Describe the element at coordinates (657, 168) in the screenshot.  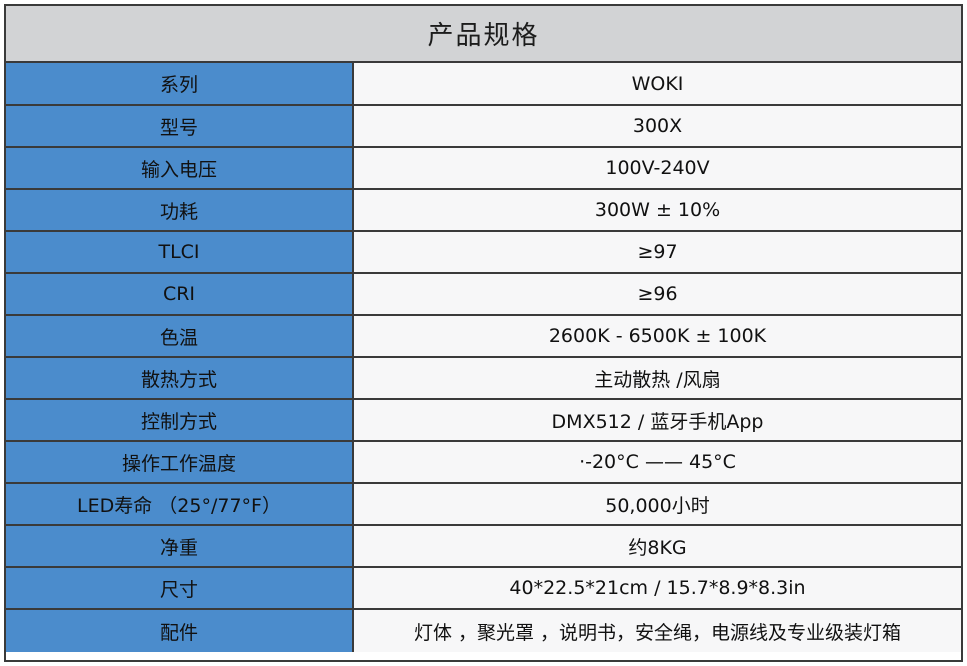
I see `row-value: 100V-240V` at that location.